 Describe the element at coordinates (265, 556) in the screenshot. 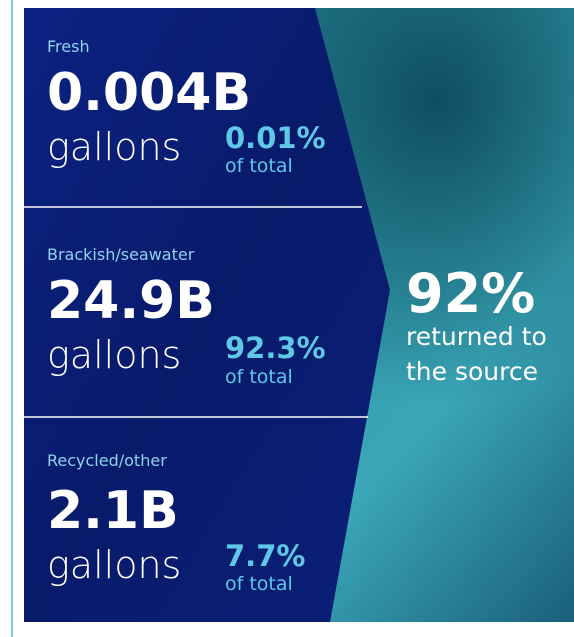

I see `section-percent: 7.7%` at that location.